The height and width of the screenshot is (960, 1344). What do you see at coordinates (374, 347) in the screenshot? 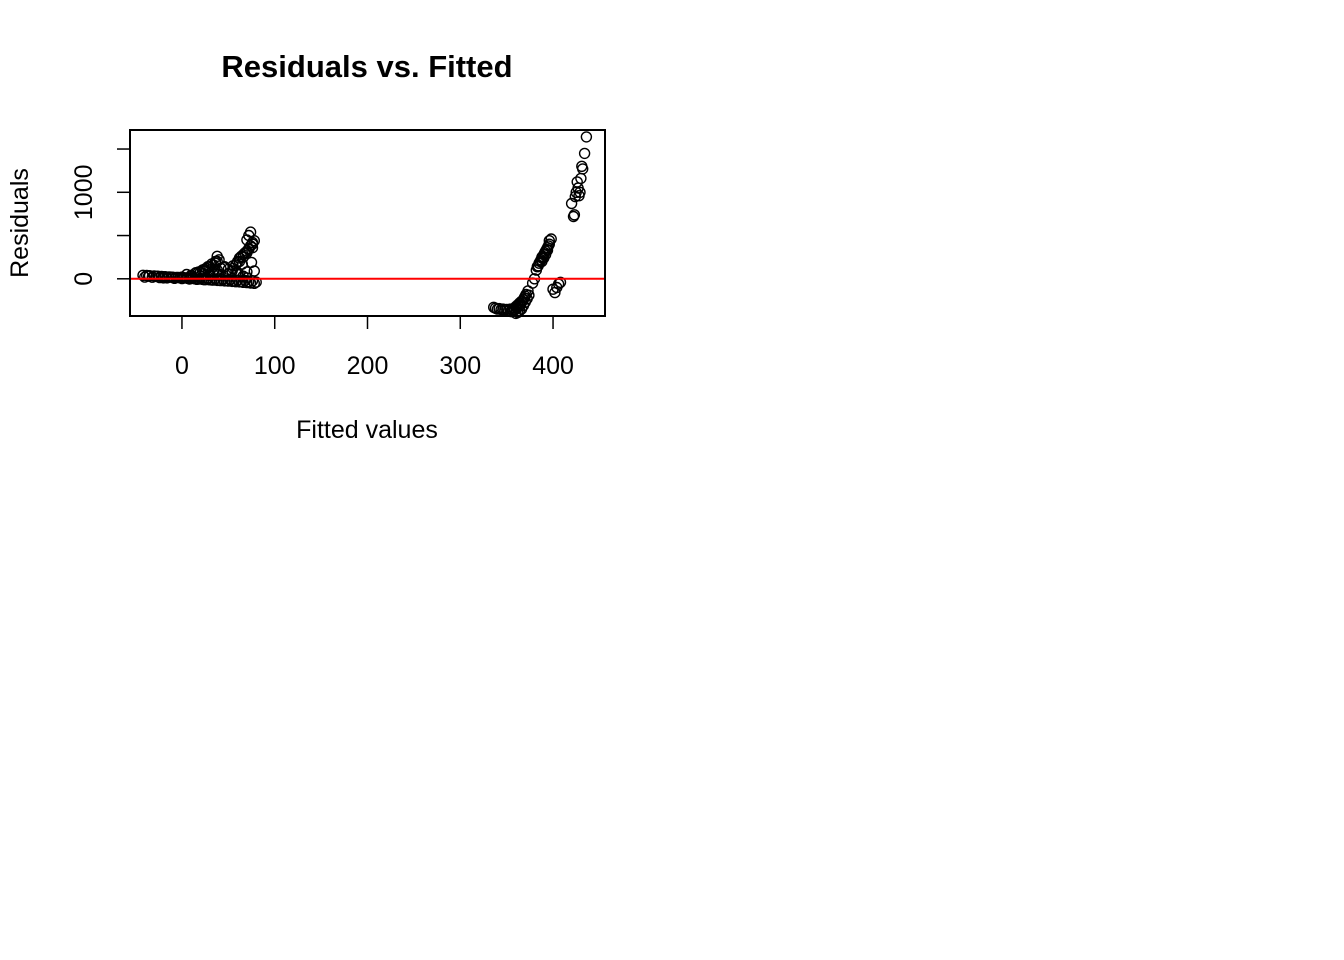
I see `x-axis: 0 100 200 300 400` at bounding box center [374, 347].